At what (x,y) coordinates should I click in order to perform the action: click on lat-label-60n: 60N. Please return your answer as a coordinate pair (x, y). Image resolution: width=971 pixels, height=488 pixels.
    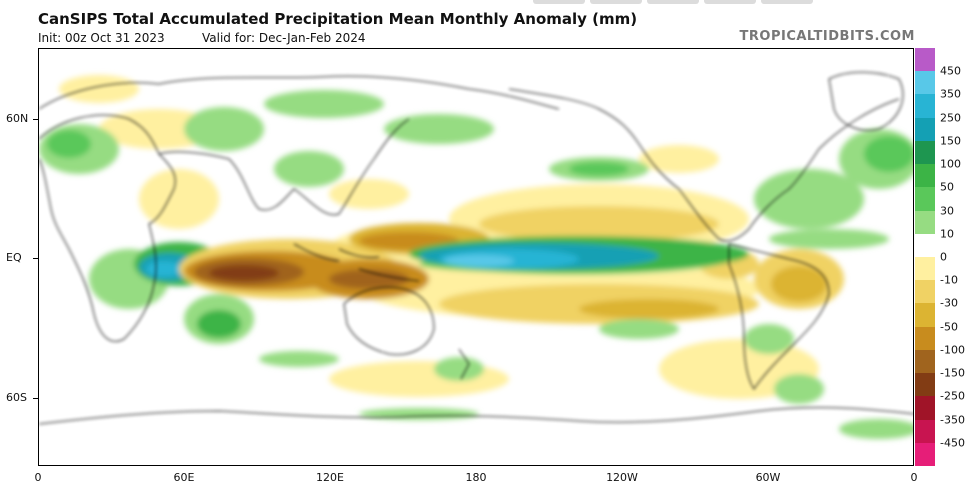
    Looking at the image, I should click on (17, 118).